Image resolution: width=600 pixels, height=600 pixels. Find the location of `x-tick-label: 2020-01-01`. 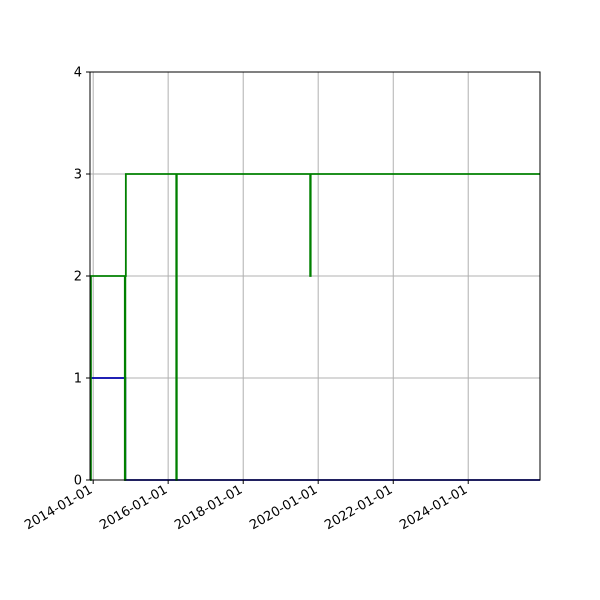

x-tick-label: 2020-01-01 is located at coordinates (283, 507).